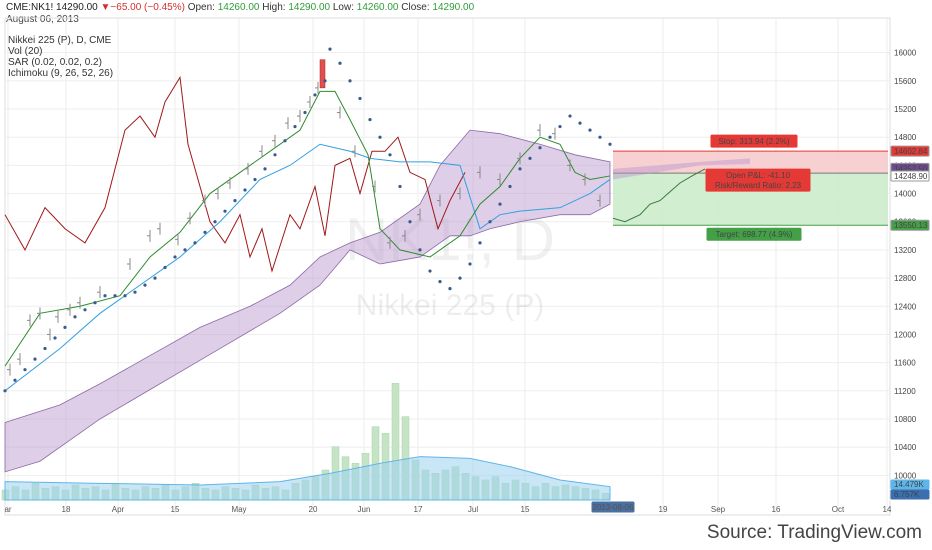 The width and height of the screenshot is (932, 550). I want to click on pnl-label-box, so click(758, 180).